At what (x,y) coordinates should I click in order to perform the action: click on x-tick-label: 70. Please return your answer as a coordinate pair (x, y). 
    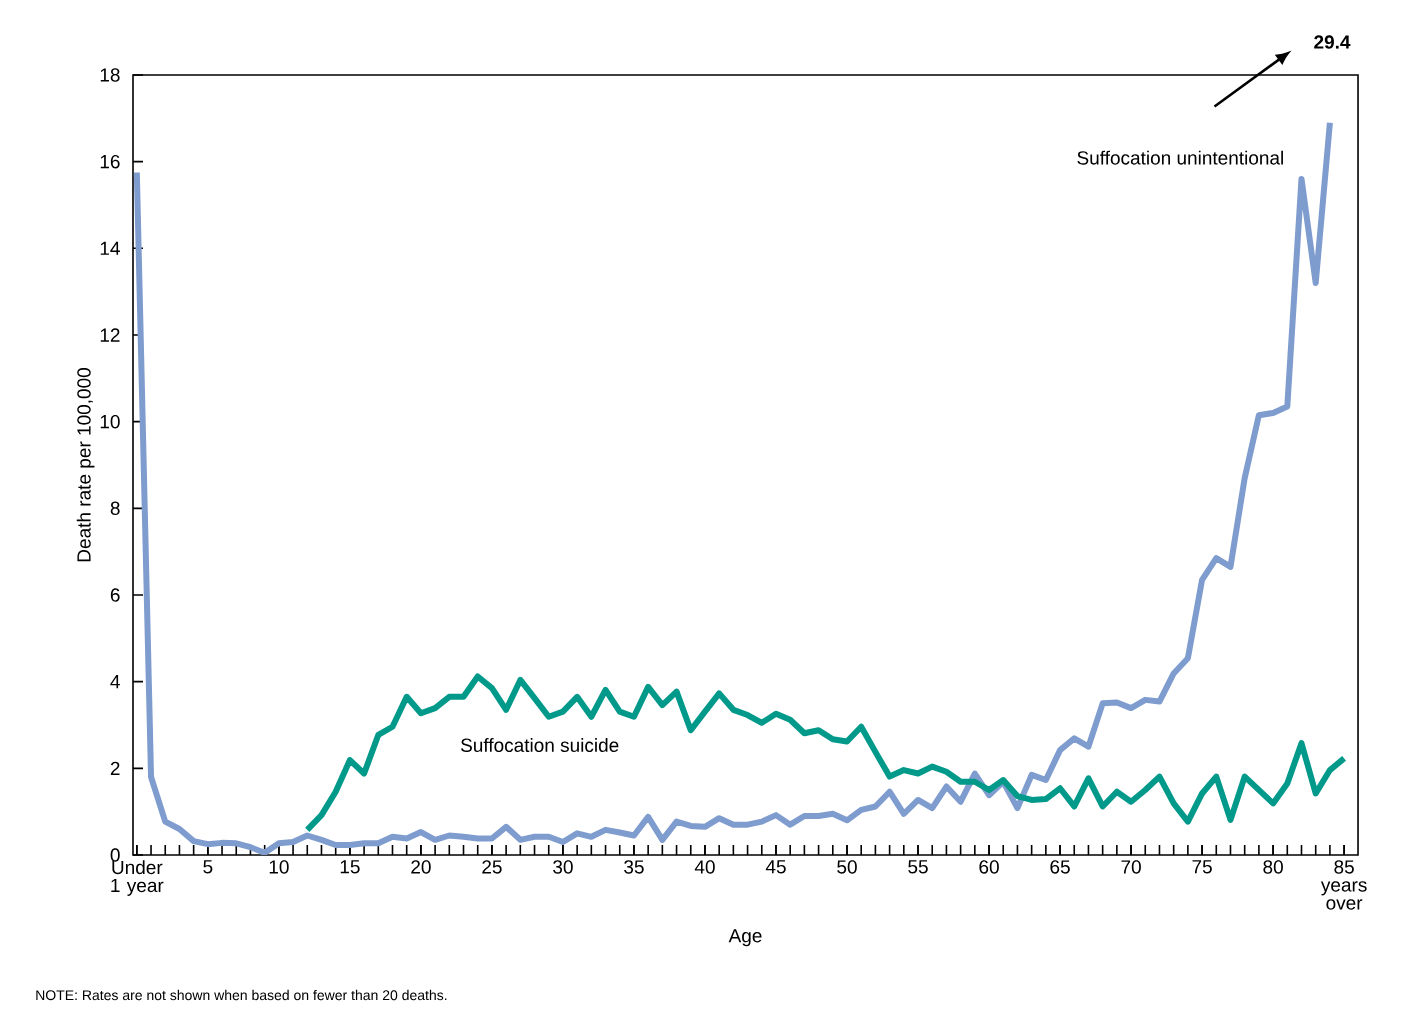
    Looking at the image, I should click on (1131, 867).